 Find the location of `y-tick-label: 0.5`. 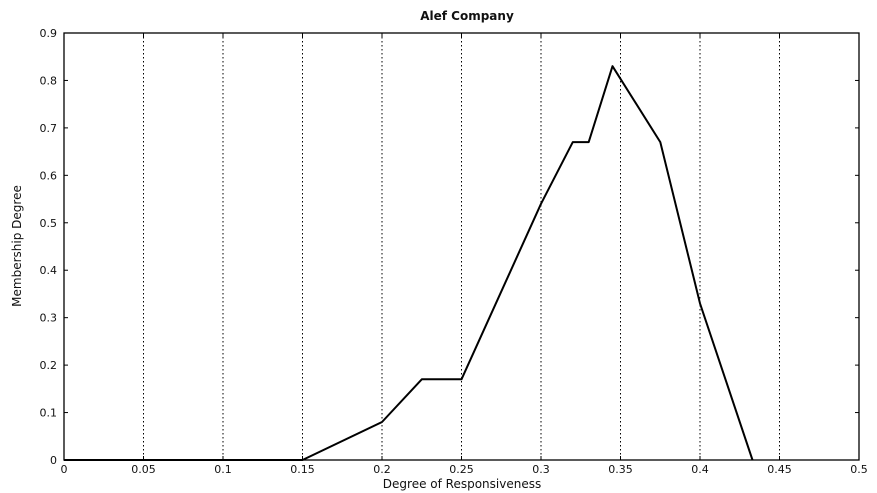

y-tick-label: 0.5 is located at coordinates (49, 223).